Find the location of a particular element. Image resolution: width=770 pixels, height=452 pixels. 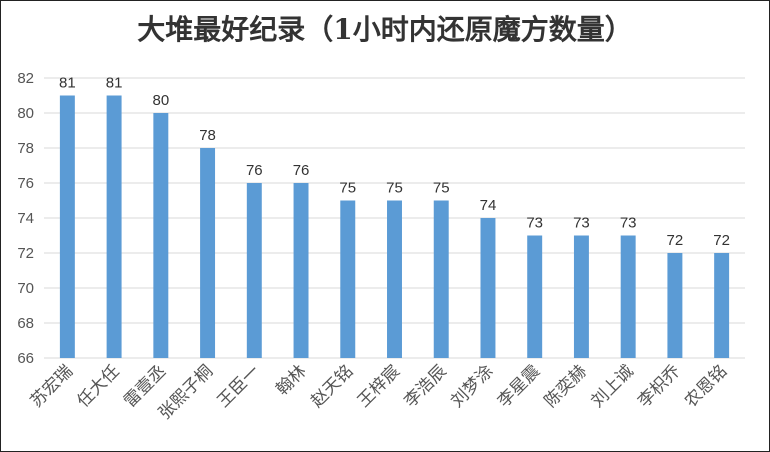

y-tick-label: 74 is located at coordinates (25, 218).